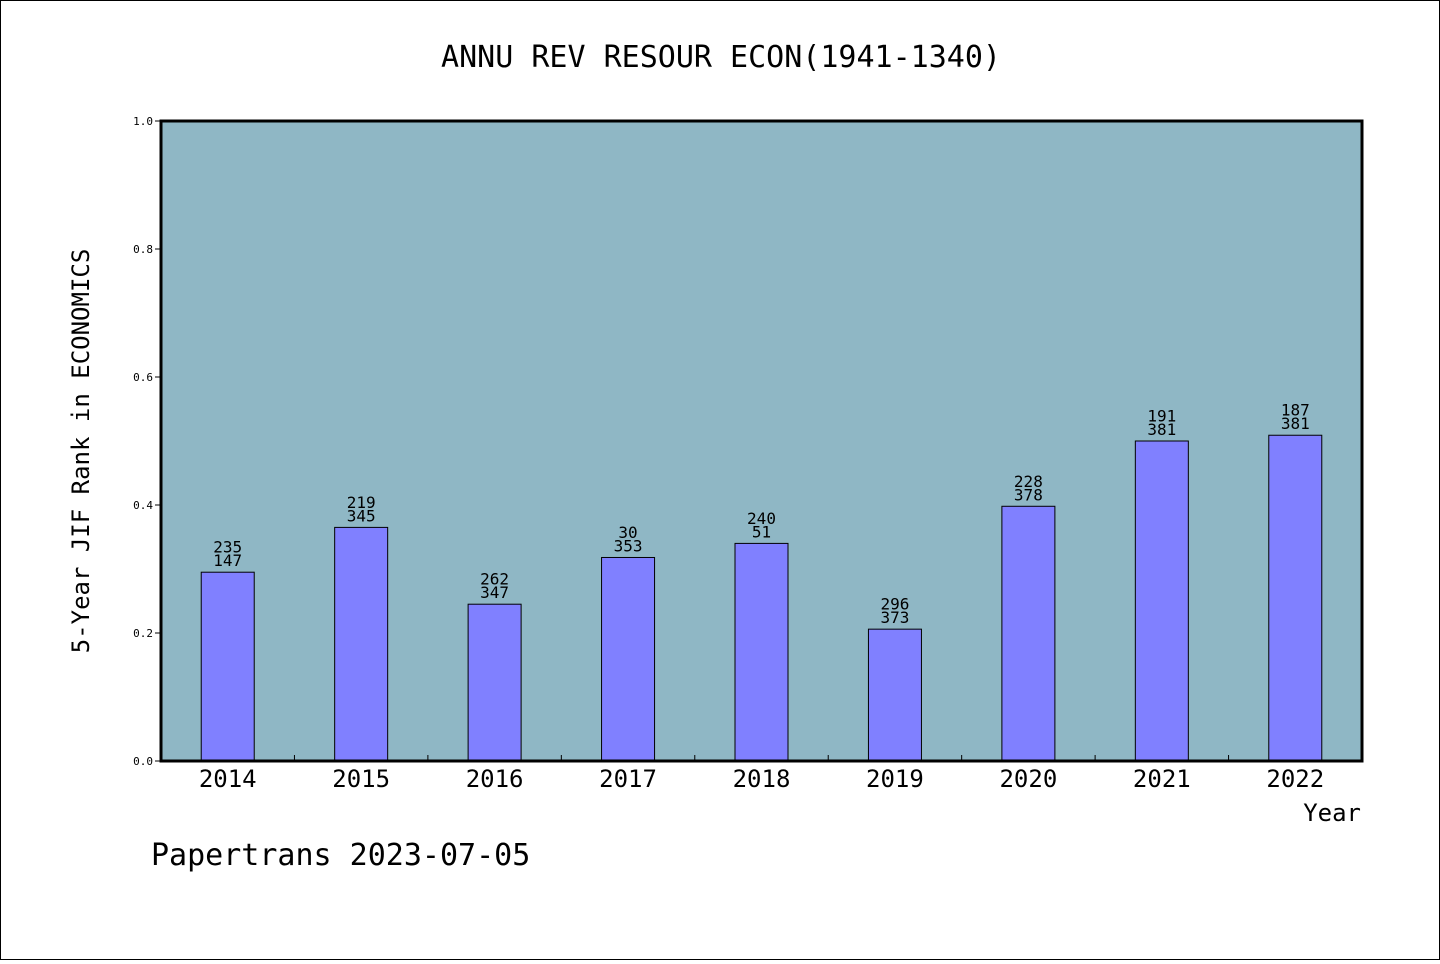  What do you see at coordinates (1162, 779) in the screenshot?
I see `x-tick-label: 2021` at bounding box center [1162, 779].